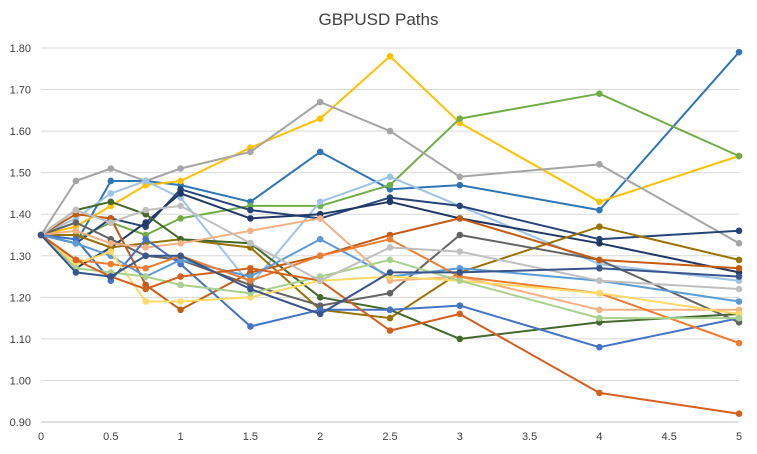  I want to click on x-tick-label: 4.5, so click(669, 437).